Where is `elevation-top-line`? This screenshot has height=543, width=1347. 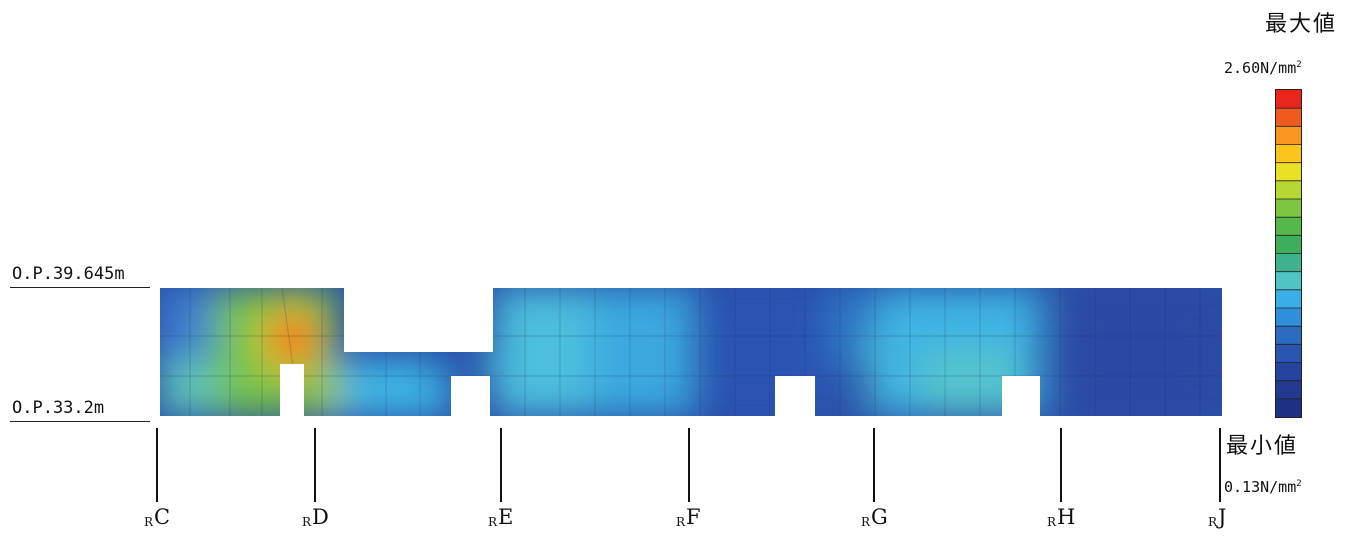
elevation-top-line is located at coordinates (80, 287).